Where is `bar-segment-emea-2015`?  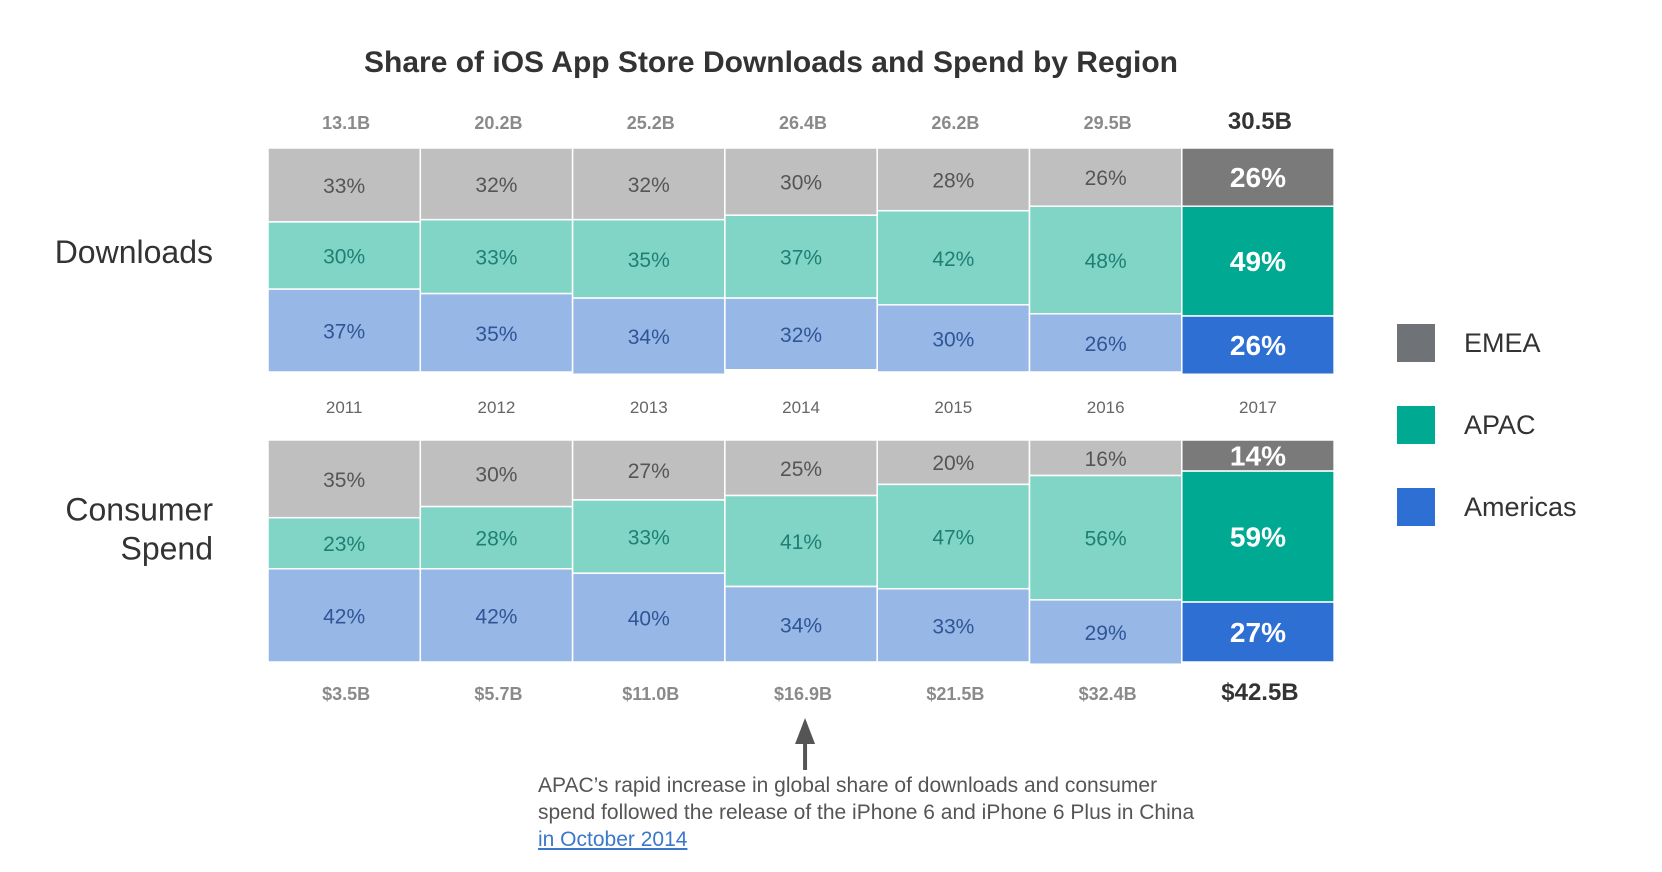 bar-segment-emea-2015 is located at coordinates (953, 179).